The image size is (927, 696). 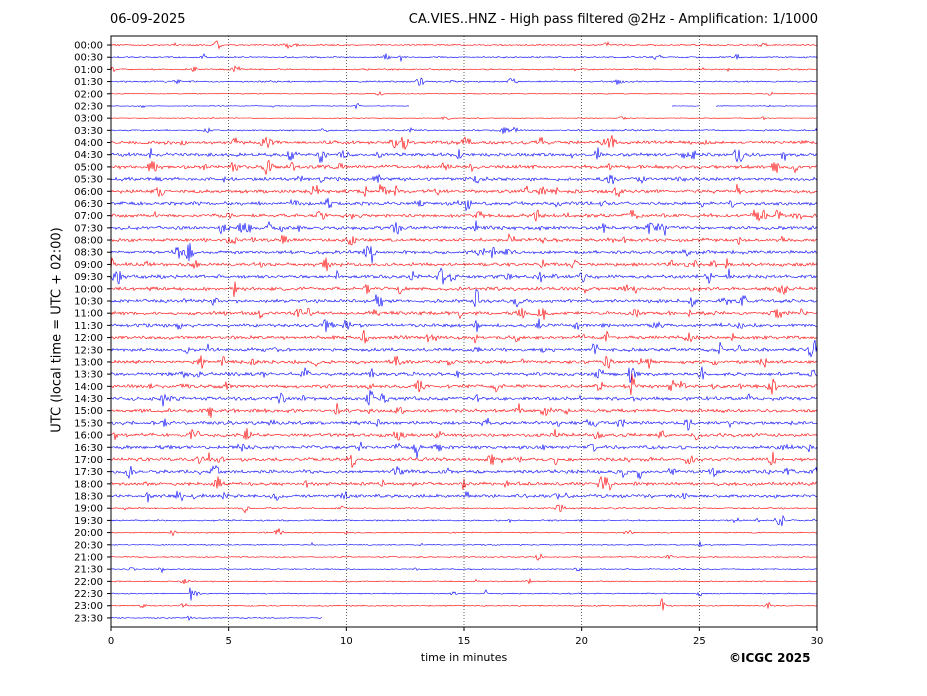 I want to click on x-axis-label: time in minutes, so click(x=464, y=657).